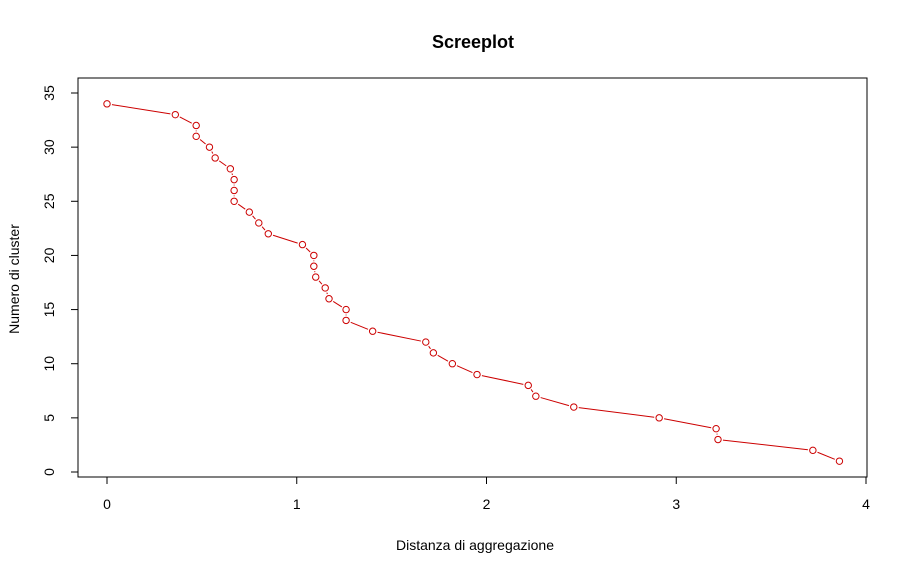 The height and width of the screenshot is (574, 908). Describe the element at coordinates (49, 310) in the screenshot. I see `y-tick-label: 15` at that location.